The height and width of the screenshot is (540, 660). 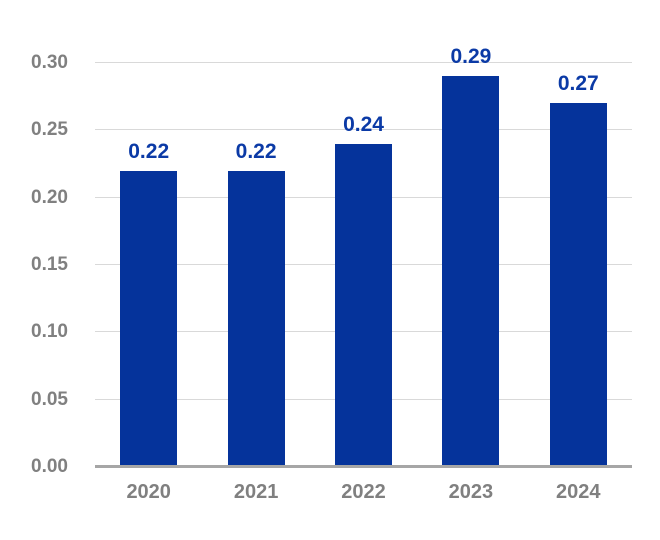 What do you see at coordinates (49, 399) in the screenshot?
I see `y-axis-tick-label: 0.05` at bounding box center [49, 399].